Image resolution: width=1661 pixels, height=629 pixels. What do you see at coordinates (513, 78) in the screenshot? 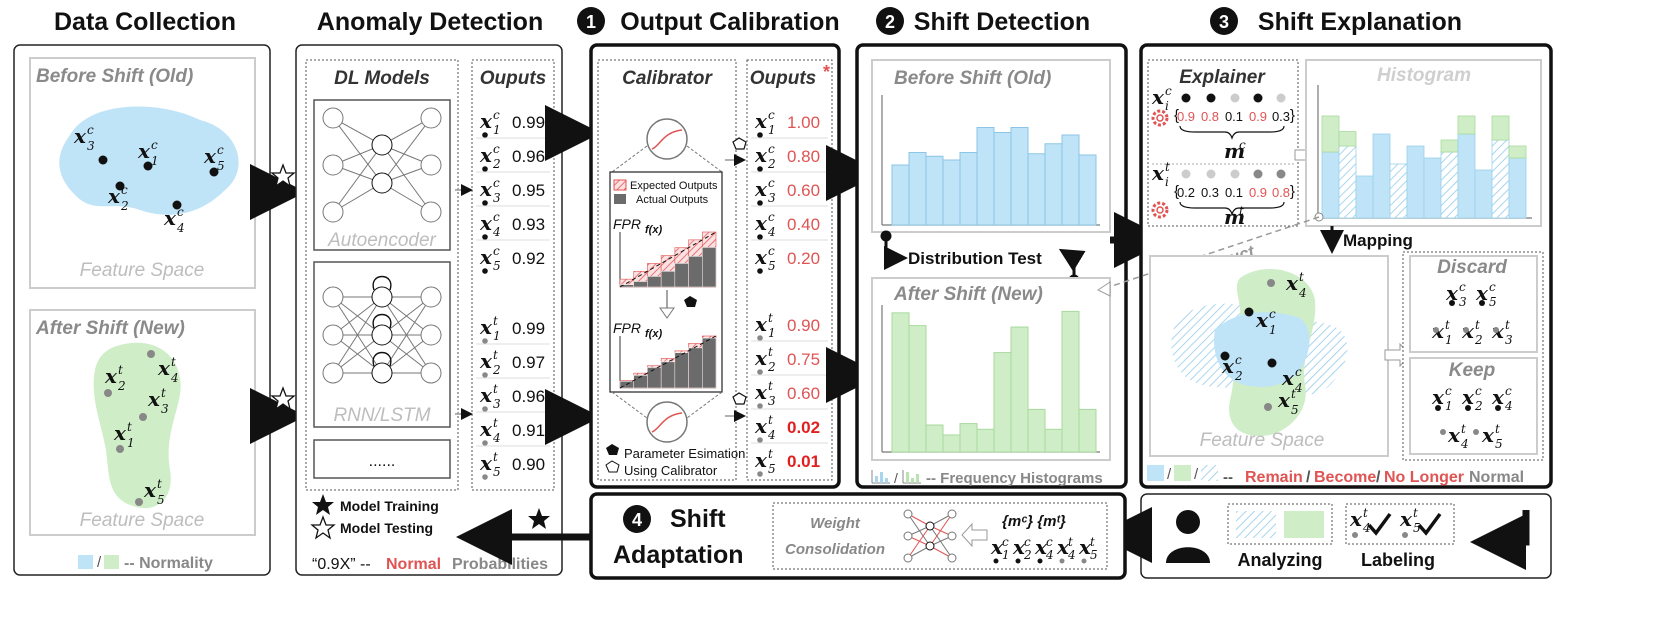
I see `ad-outputs-title: Ouputs` at bounding box center [513, 78].